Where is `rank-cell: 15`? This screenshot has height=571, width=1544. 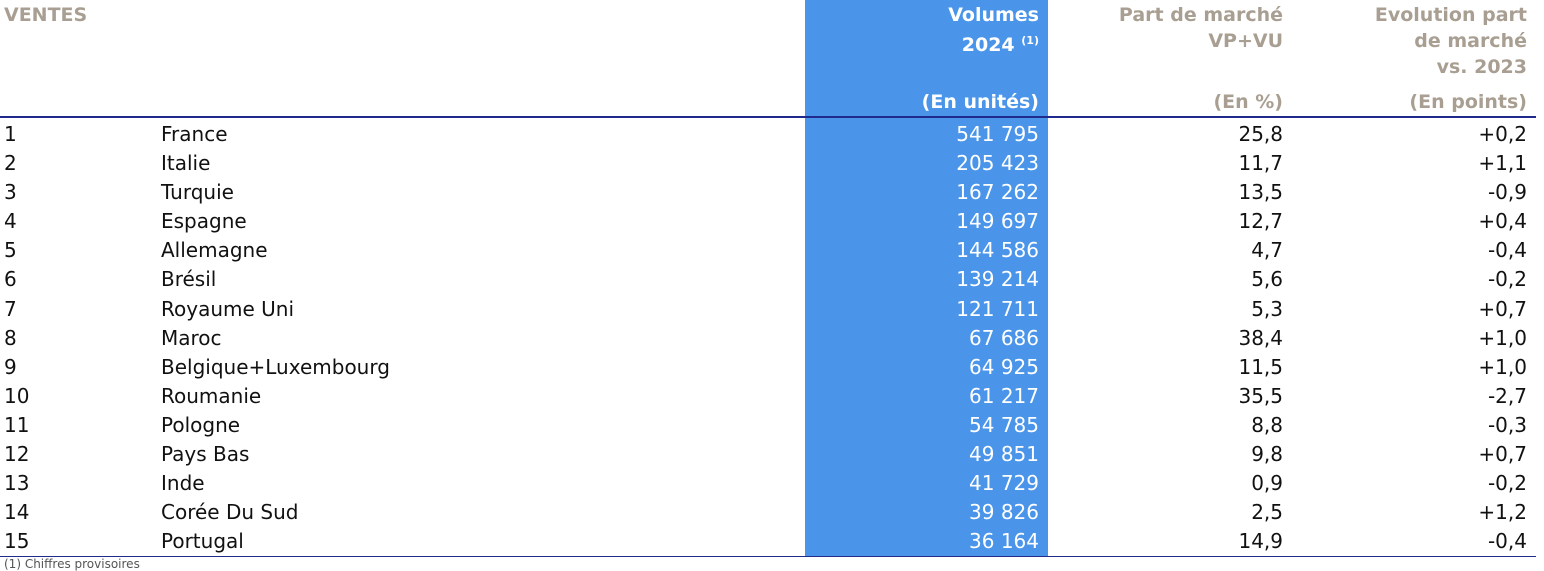 rank-cell: 15 is located at coordinates (17, 541).